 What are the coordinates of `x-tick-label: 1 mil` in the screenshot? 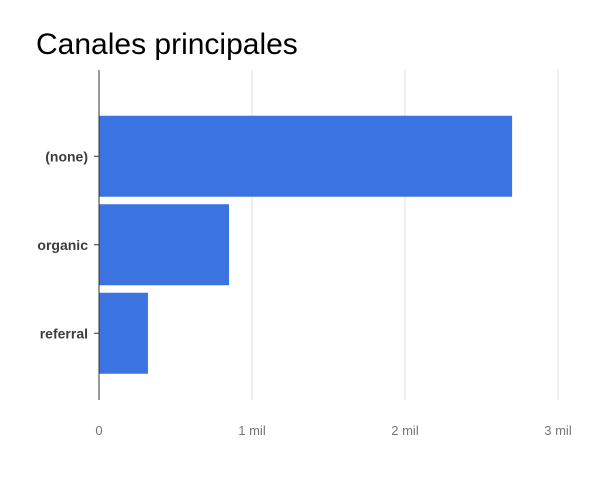 It's located at (252, 430).